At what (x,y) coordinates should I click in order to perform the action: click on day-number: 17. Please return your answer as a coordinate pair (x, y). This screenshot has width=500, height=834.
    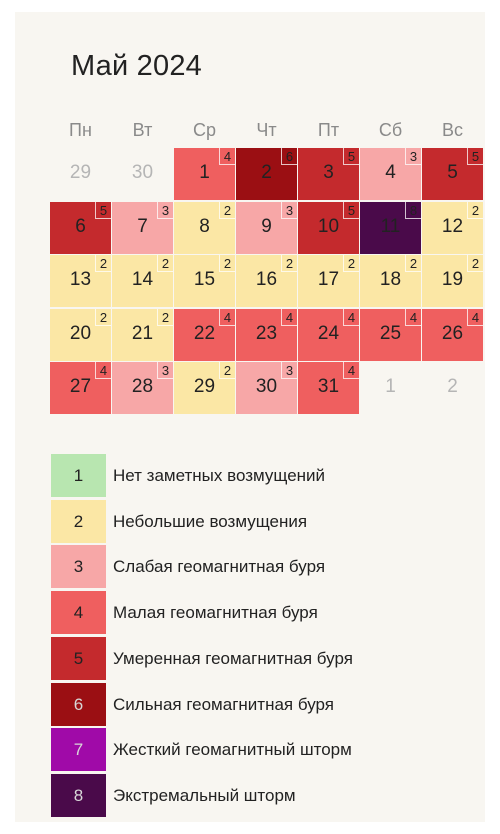
    Looking at the image, I should click on (328, 279).